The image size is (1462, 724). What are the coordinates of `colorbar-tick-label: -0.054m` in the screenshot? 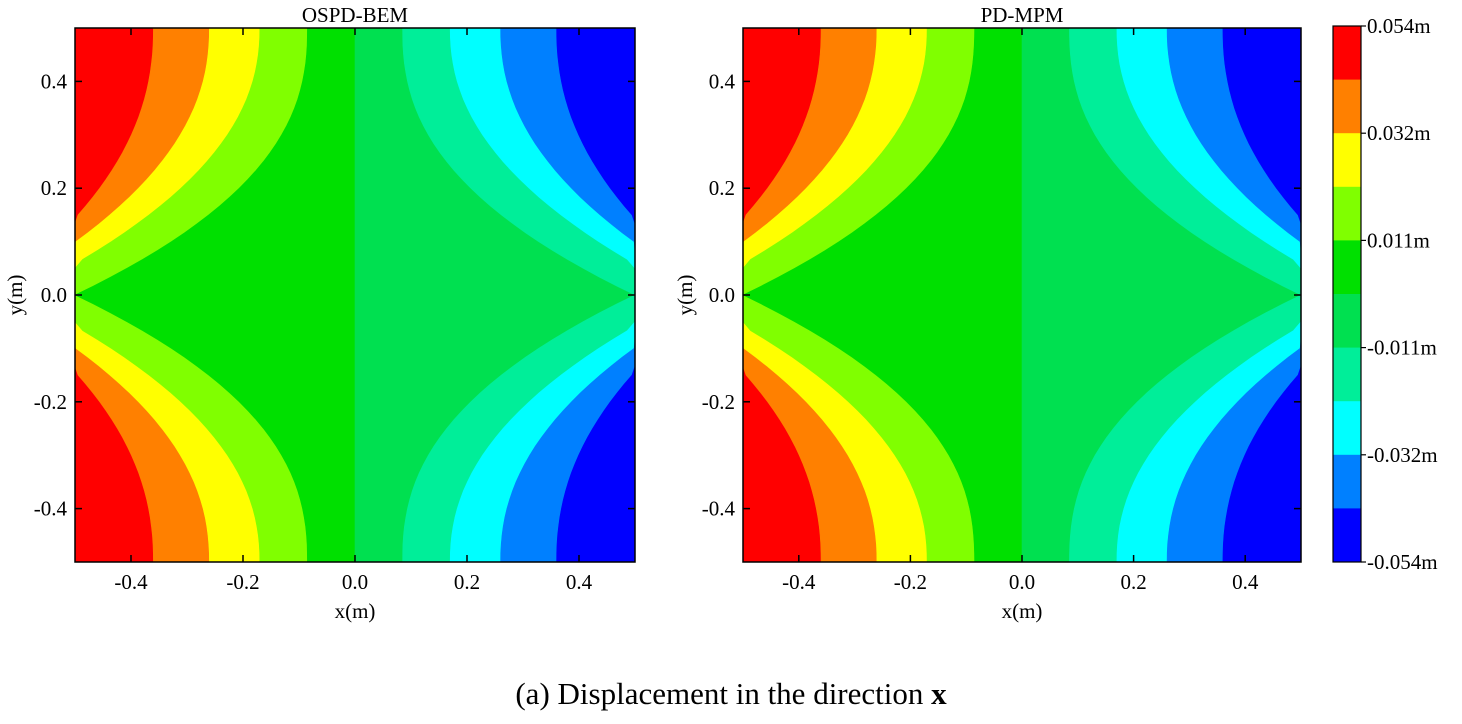 It's located at (1402, 562).